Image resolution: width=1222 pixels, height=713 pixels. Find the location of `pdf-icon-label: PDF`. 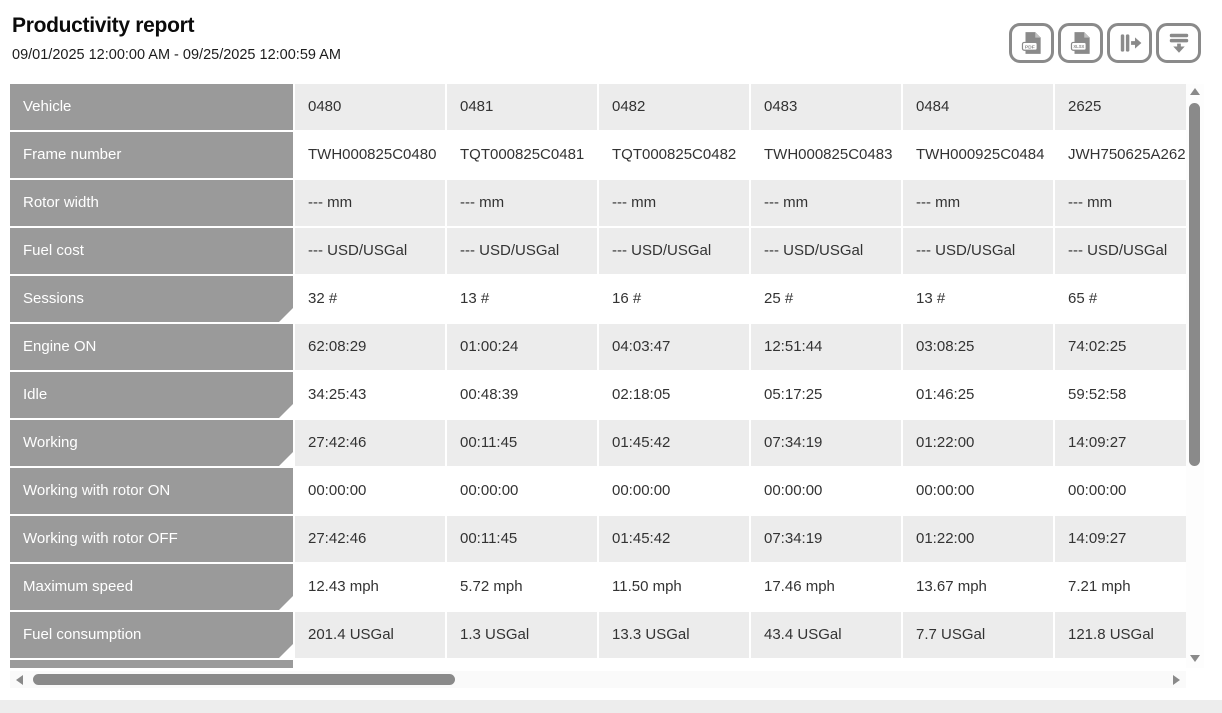

pdf-icon-label: PDF is located at coordinates (1029, 47).